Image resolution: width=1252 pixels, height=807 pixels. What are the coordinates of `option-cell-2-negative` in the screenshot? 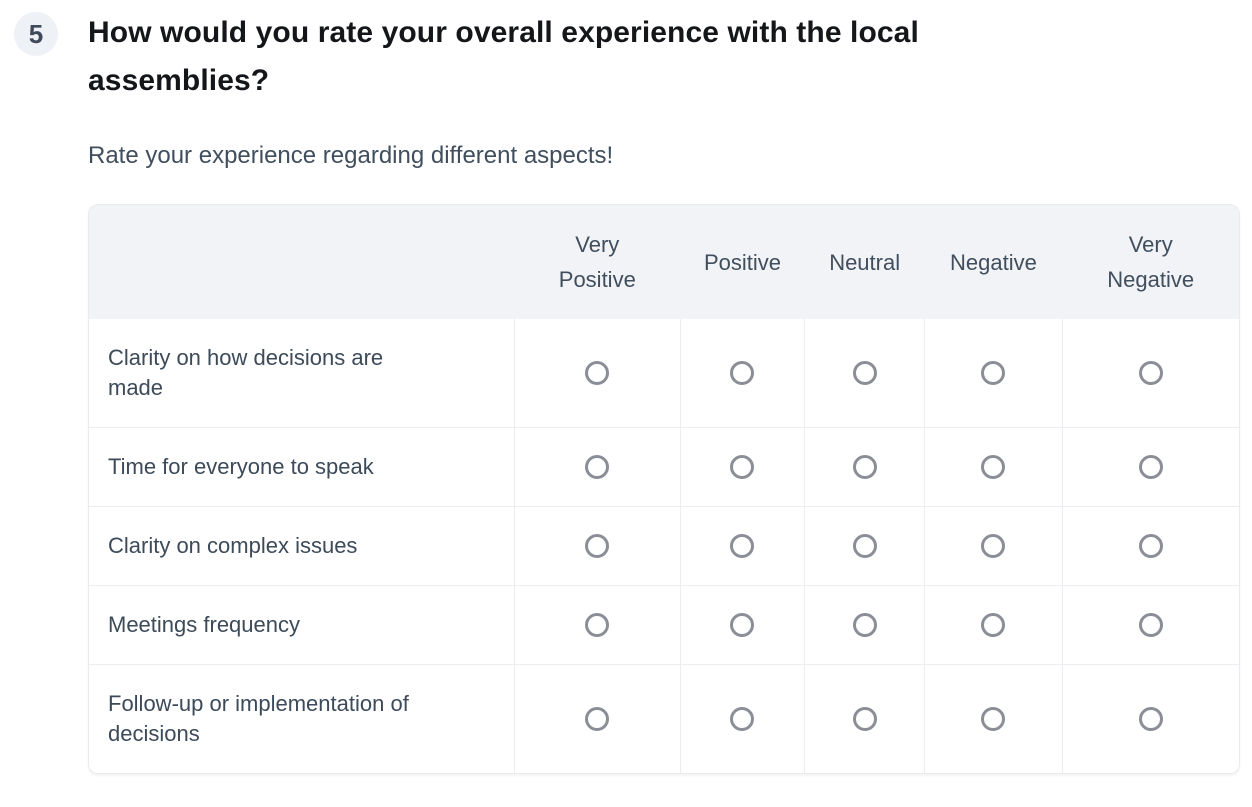 It's located at (993, 467).